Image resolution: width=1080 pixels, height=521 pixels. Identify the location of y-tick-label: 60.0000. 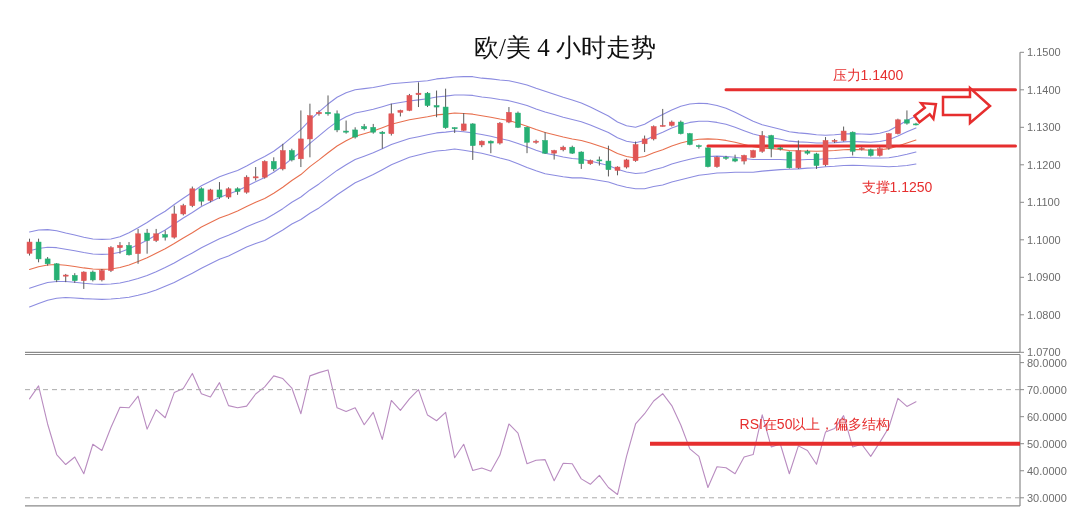
(1047, 416).